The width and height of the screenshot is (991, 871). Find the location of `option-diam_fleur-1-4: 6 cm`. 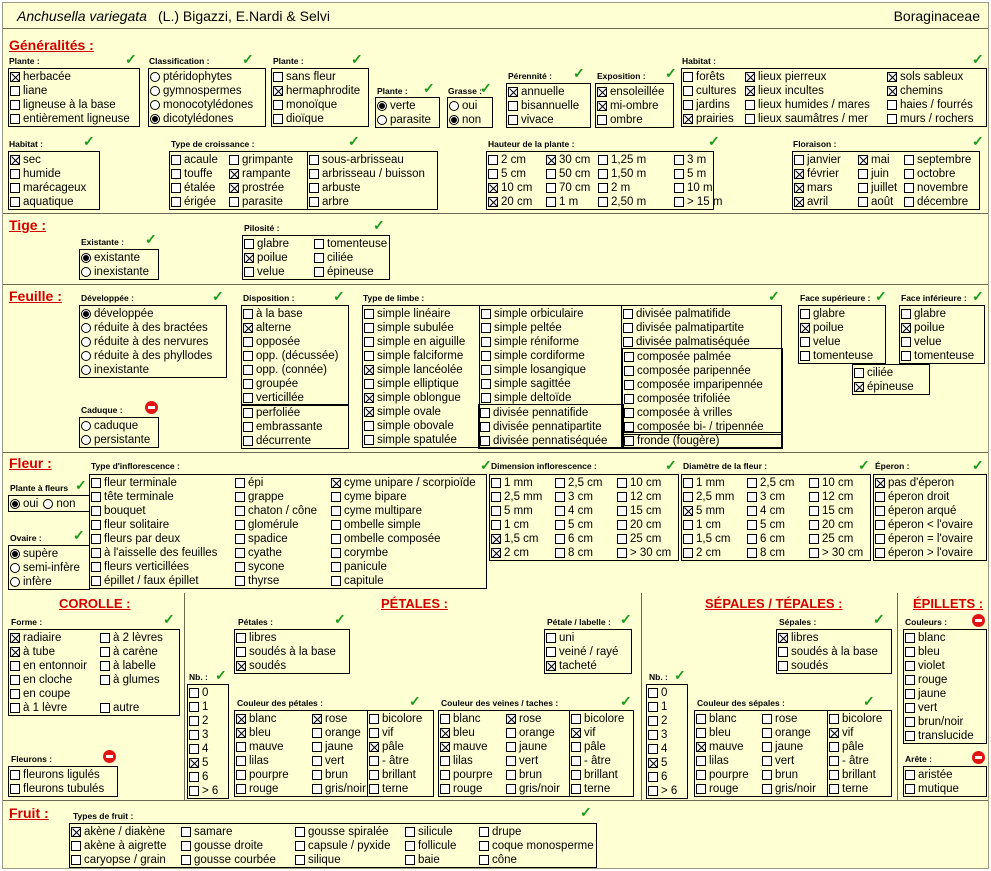

option-diam_fleur-1-4: 6 cm is located at coordinates (777, 539).